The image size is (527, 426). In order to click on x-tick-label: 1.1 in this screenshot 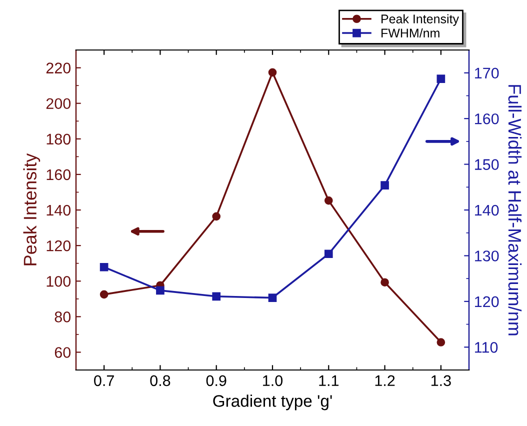, I will do `click(329, 380)`.